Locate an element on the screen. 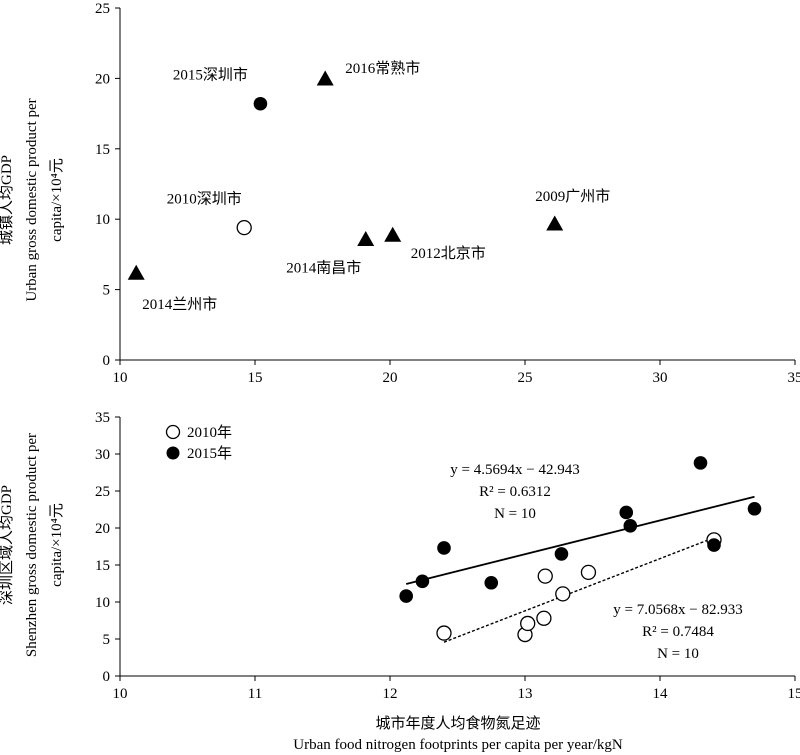  trendline-2015 is located at coordinates (580, 540).